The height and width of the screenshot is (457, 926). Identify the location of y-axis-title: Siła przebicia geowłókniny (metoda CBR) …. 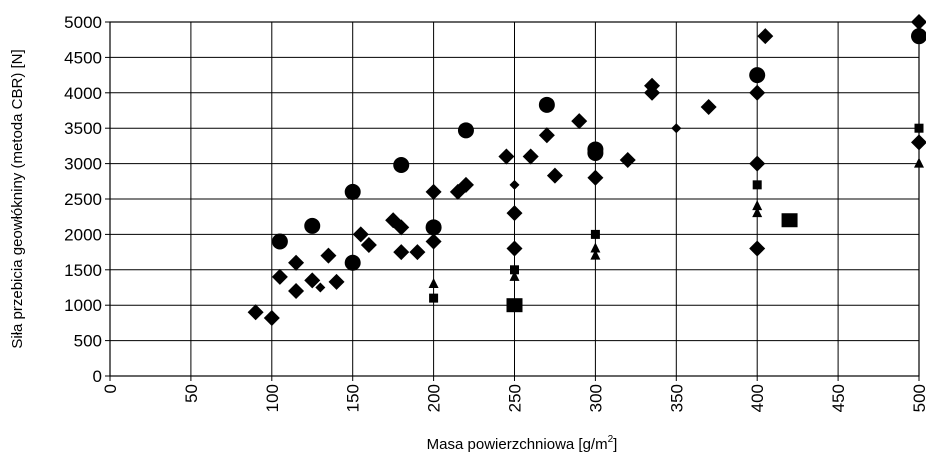
(17, 198).